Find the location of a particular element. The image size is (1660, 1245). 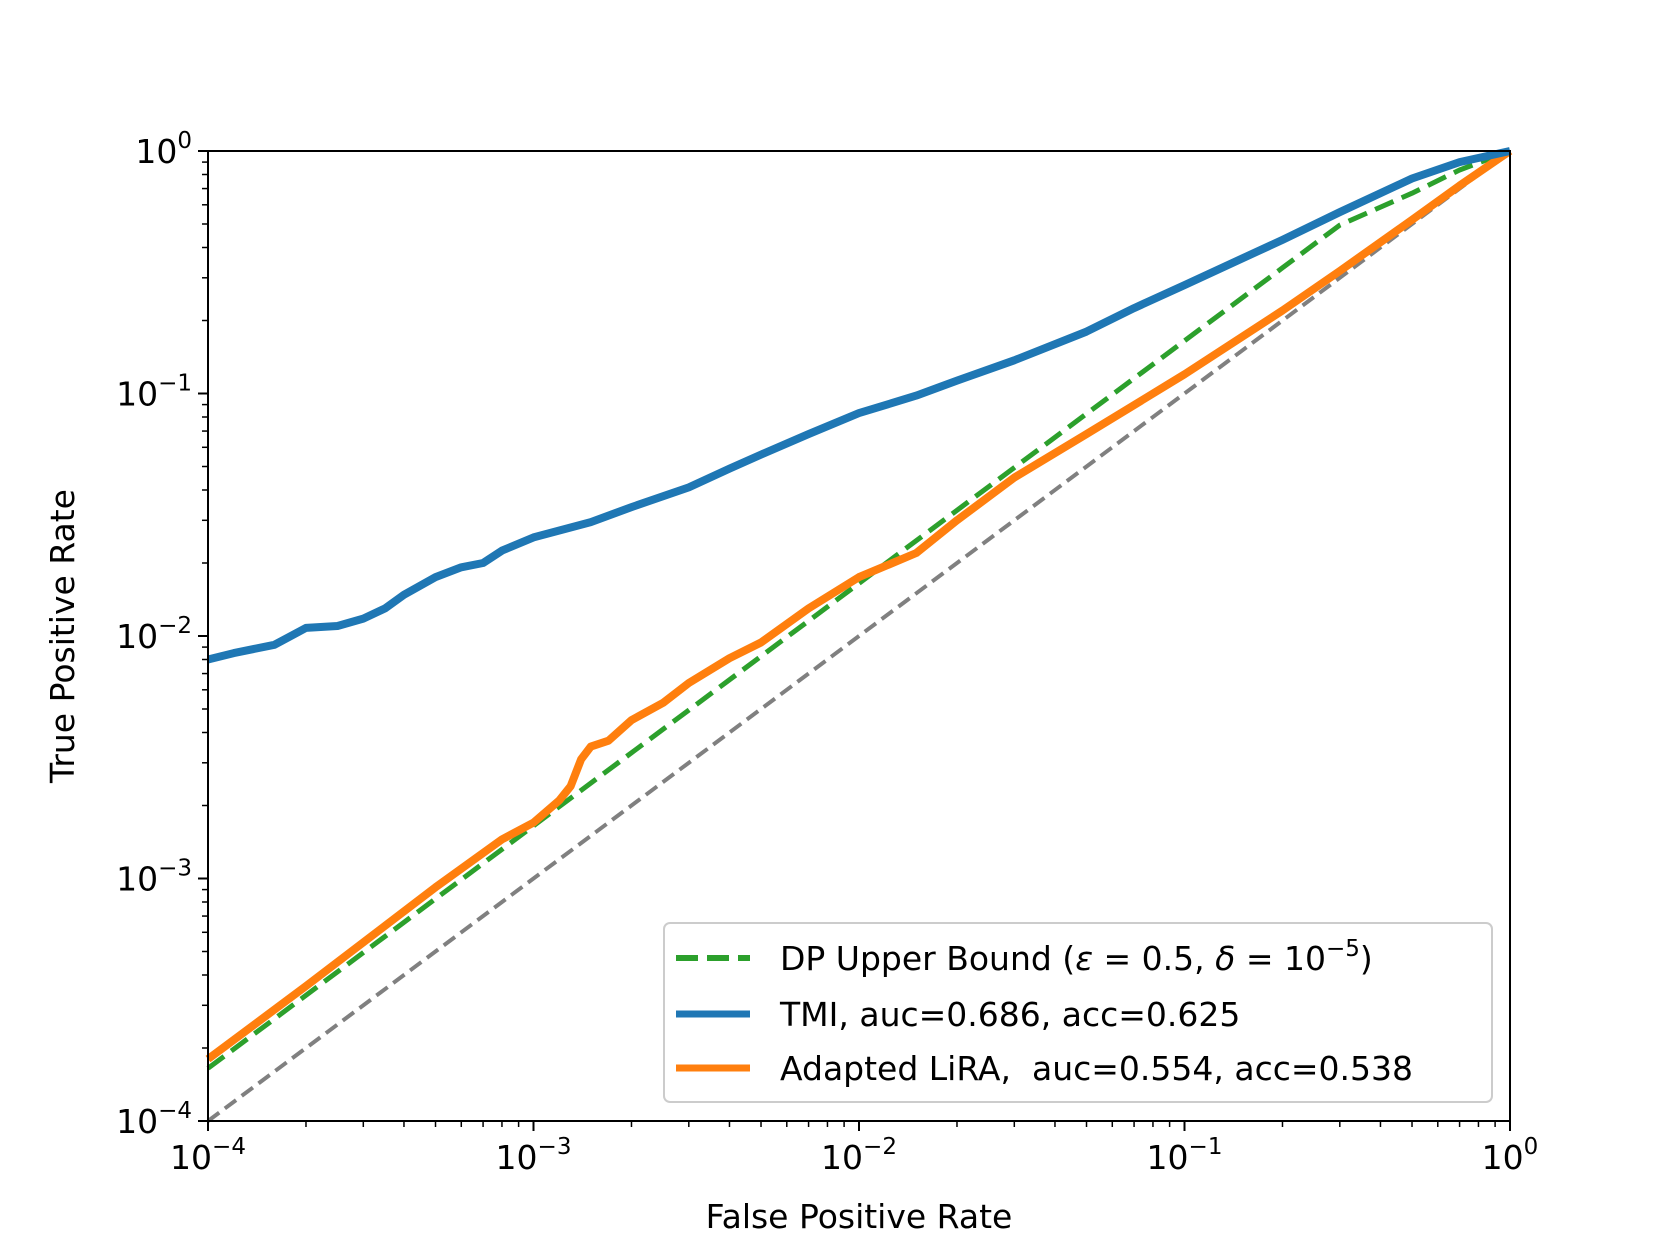

y-tick-label: 10⁻² is located at coordinates (154, 634).